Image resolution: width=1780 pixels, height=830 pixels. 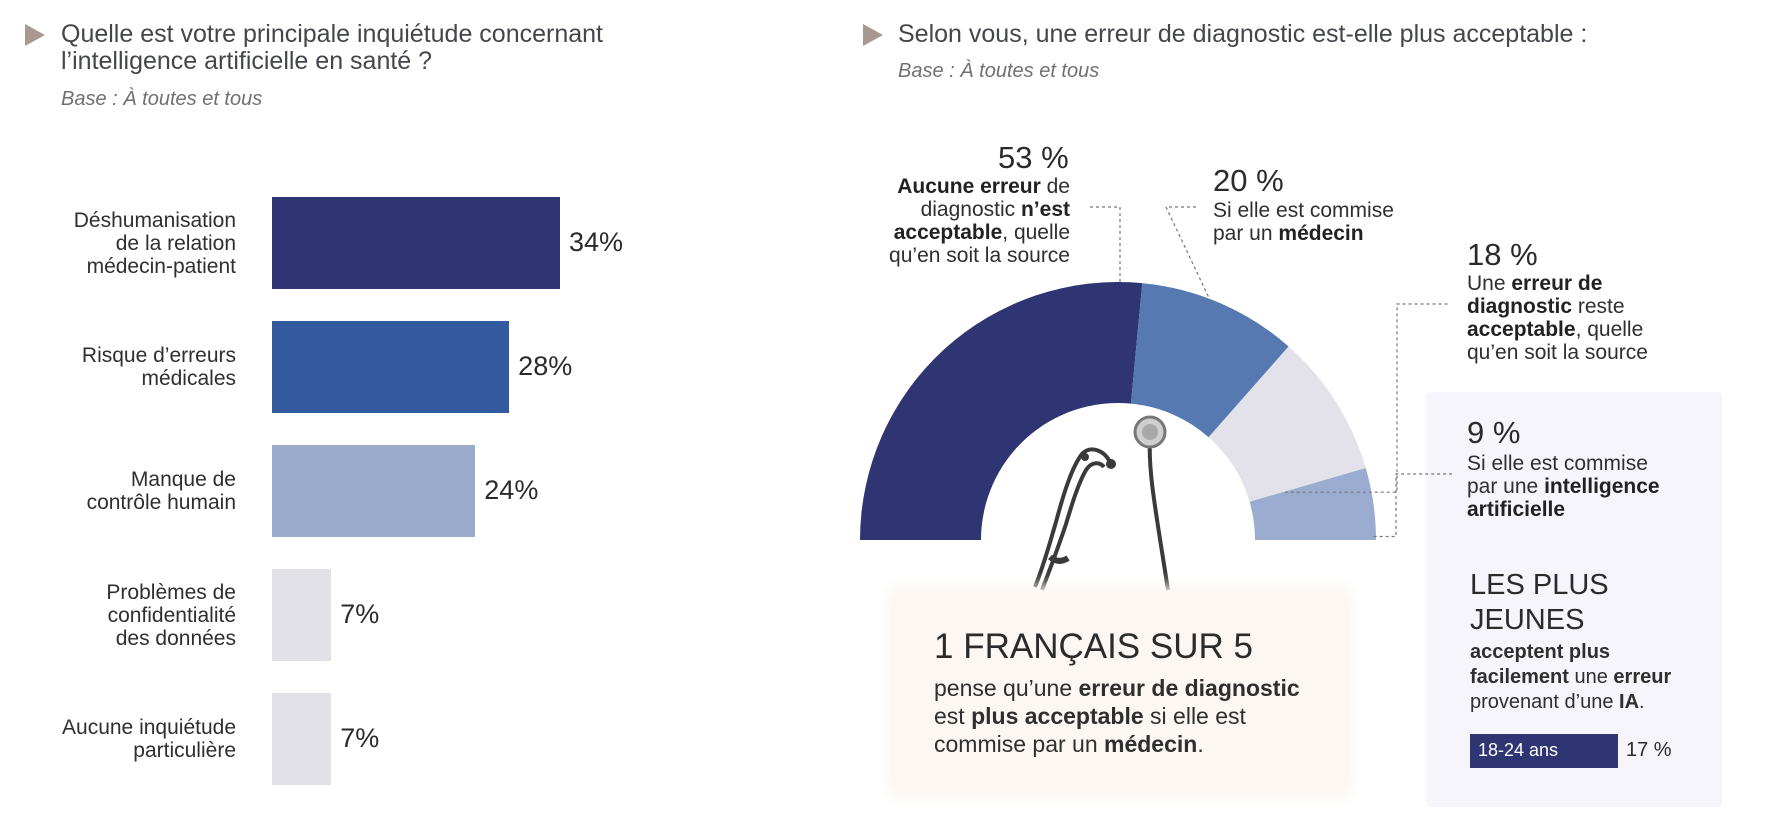 What do you see at coordinates (545, 366) in the screenshot?
I see `bar-value-label-2: 28%` at bounding box center [545, 366].